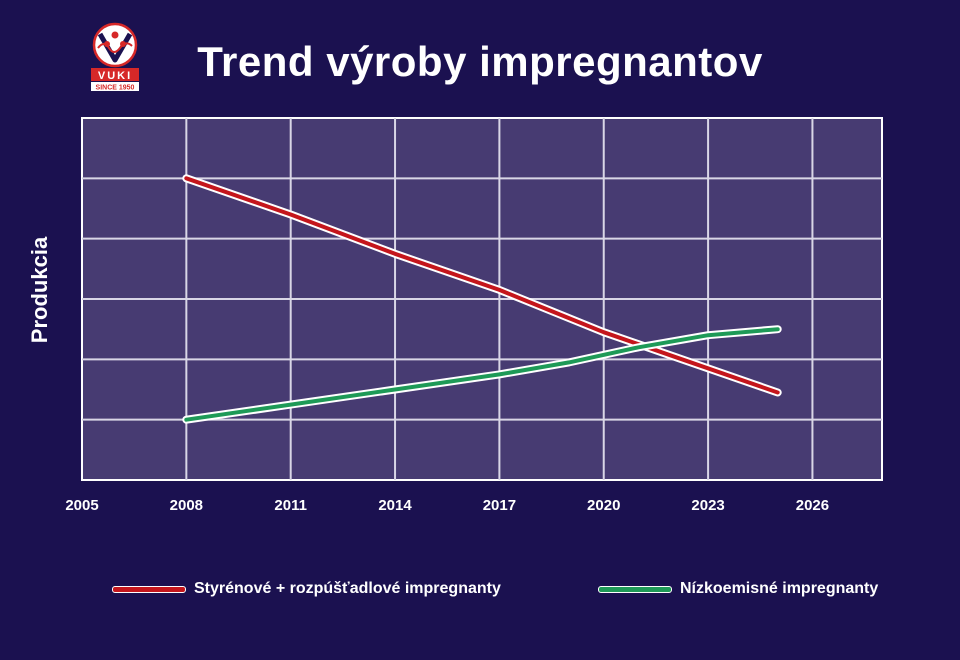 This screenshot has height=660, width=960. I want to click on vuki-logo: VUKI SINCE 1950, so click(115, 56).